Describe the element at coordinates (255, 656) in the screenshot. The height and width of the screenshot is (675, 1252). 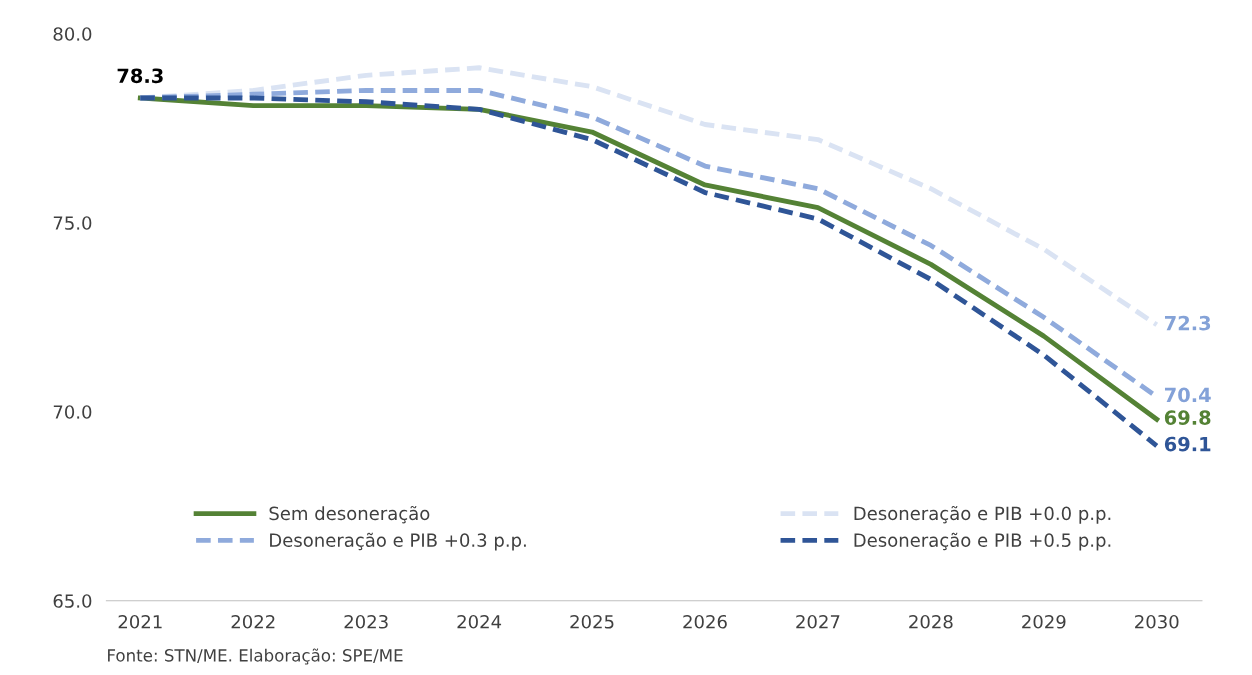
I see `source-note: Fonte: STN/ME. Elaboração: SPE/ME` at that location.